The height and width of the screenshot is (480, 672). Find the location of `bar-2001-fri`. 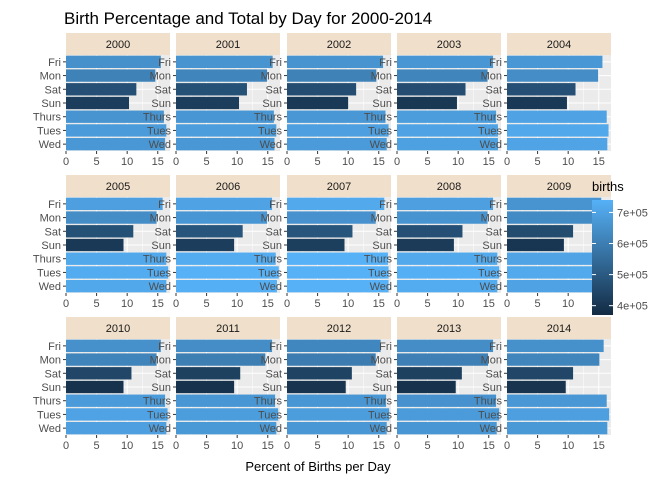

bar-2001-fri is located at coordinates (224, 62).